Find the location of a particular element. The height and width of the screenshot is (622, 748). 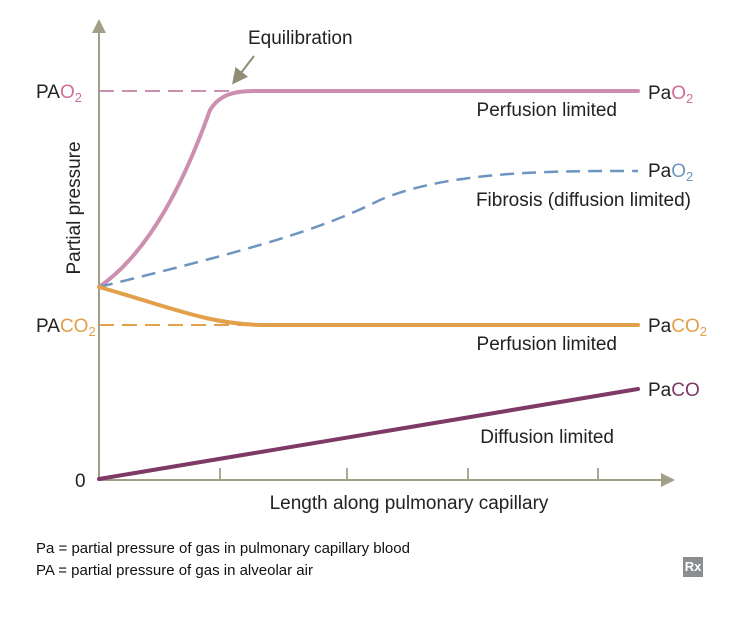

rx-badge-icon: Rx is located at coordinates (693, 567).